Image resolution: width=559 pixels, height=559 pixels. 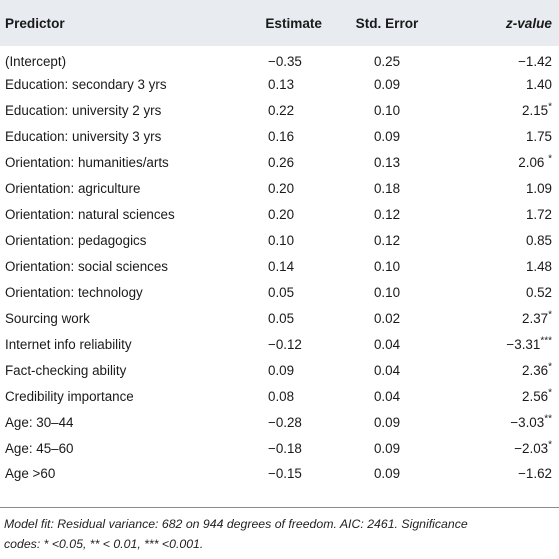 I want to click on table-bottom-rule, so click(x=279, y=507).